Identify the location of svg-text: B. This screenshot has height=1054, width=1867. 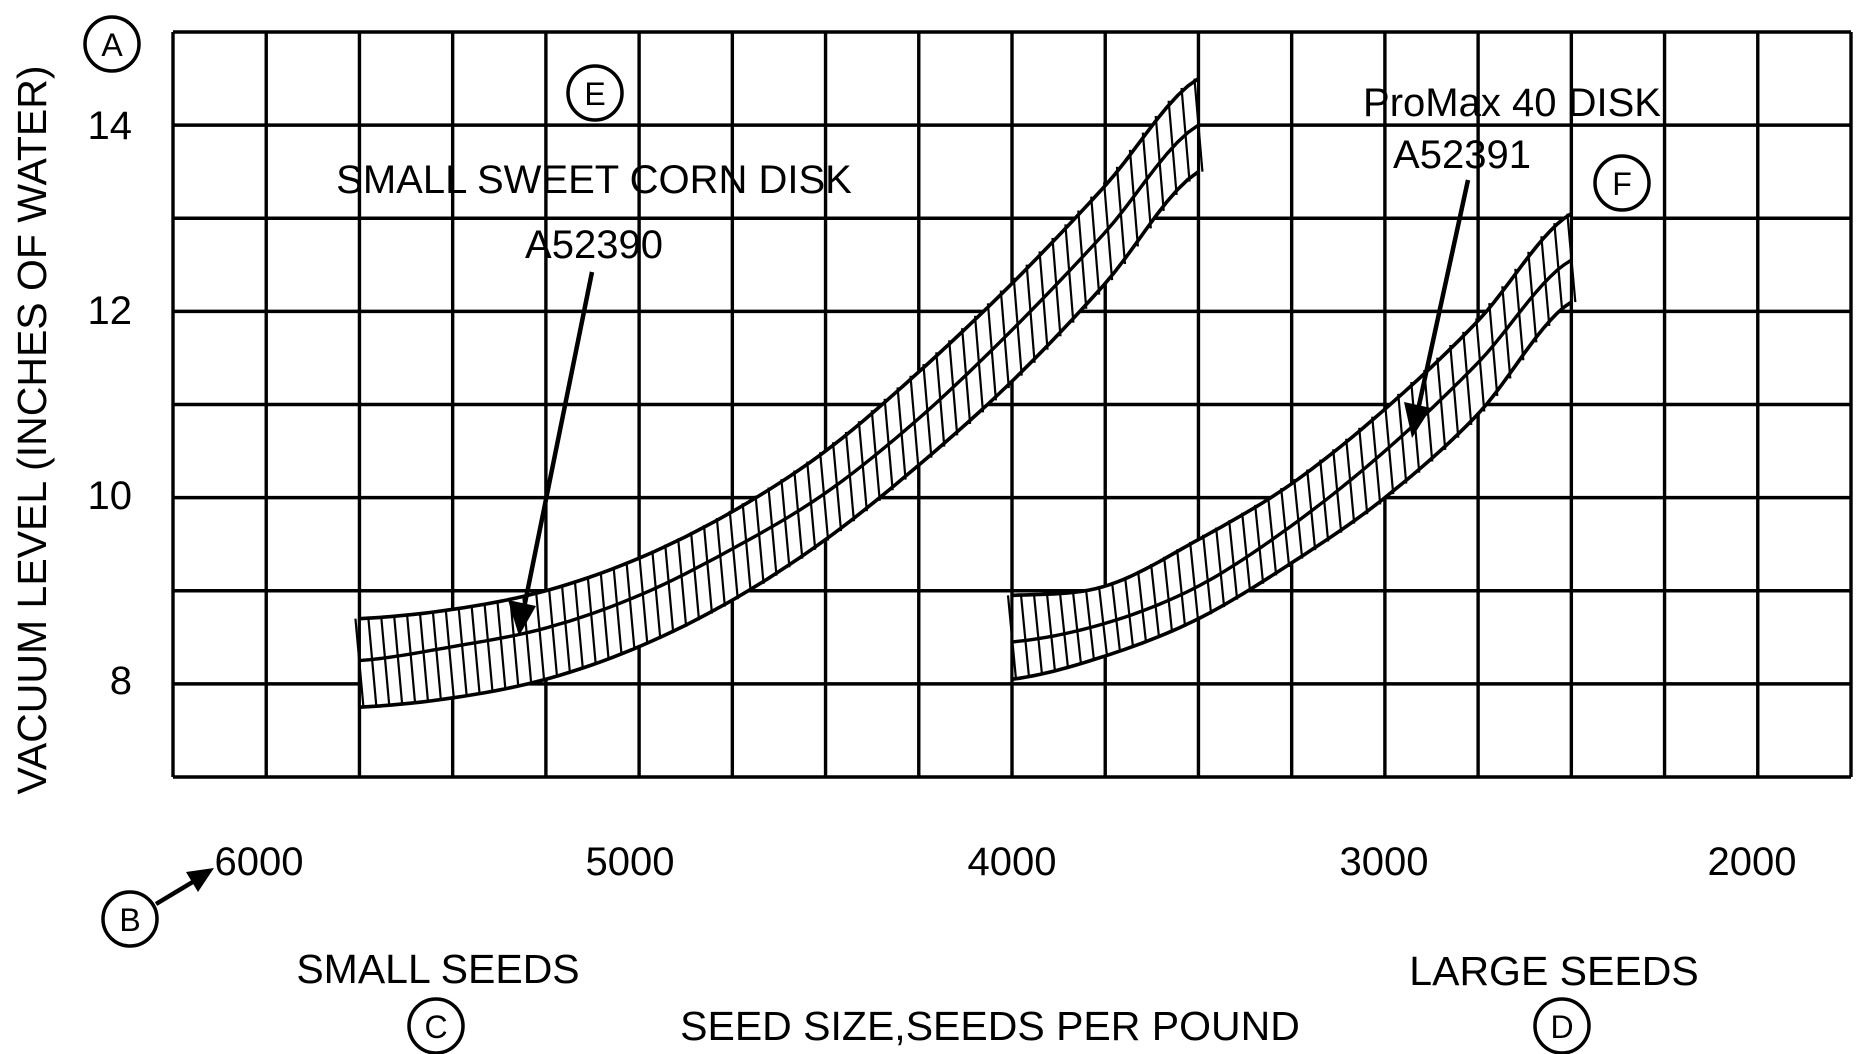
(129, 920).